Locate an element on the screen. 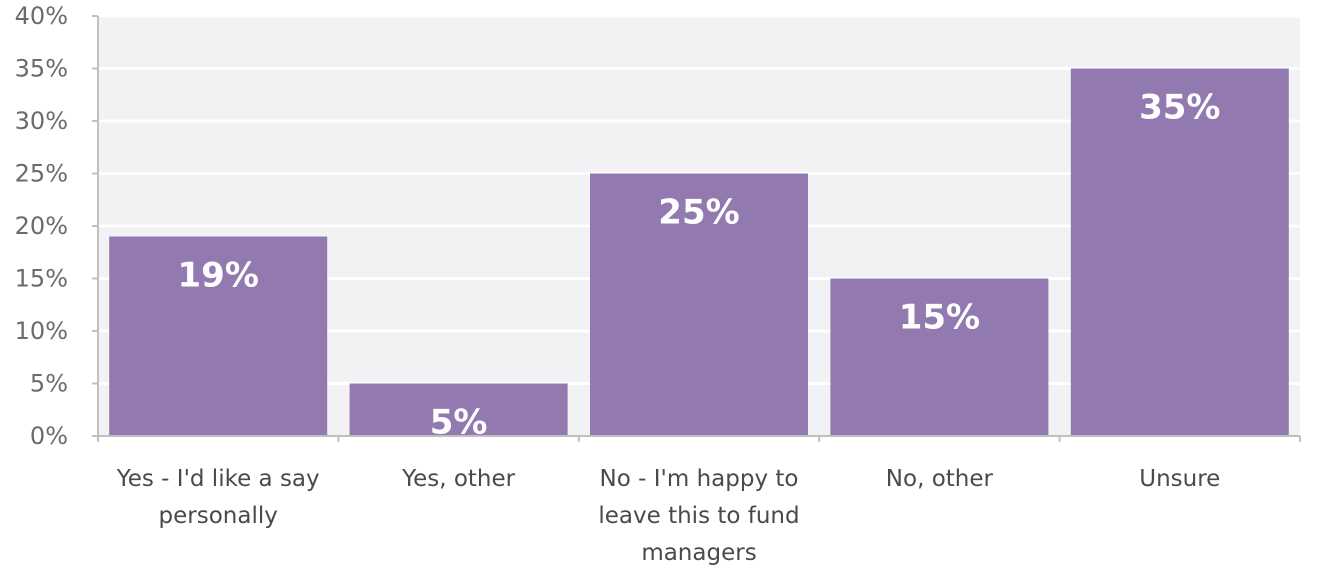  x-category-label: Yes - I'd like a say personally is located at coordinates (218, 497).